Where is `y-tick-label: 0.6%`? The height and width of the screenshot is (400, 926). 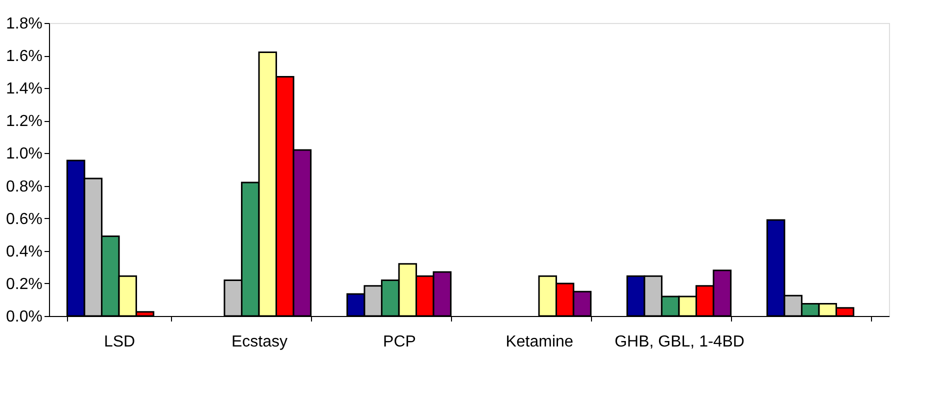 y-tick-label: 0.6% is located at coordinates (24, 219).